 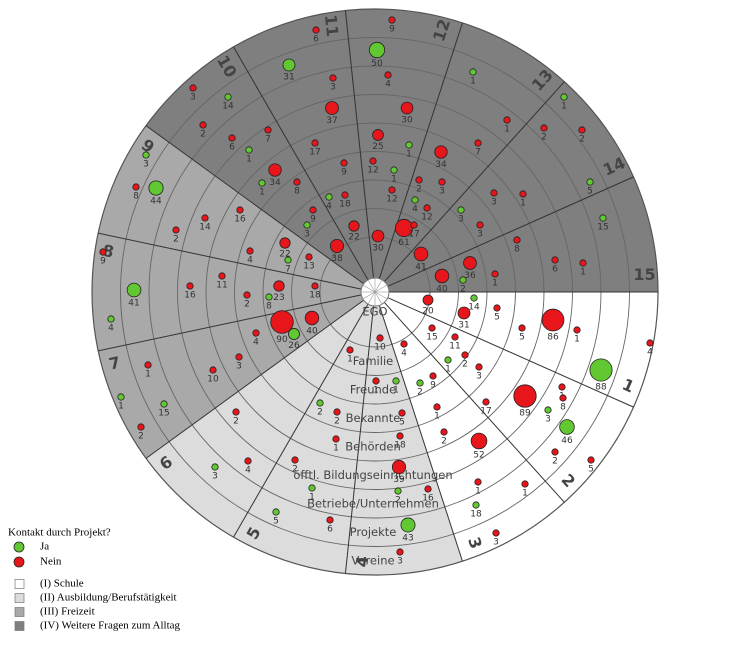 I want to click on legend-label: (I) Schule, so click(x=62, y=584).